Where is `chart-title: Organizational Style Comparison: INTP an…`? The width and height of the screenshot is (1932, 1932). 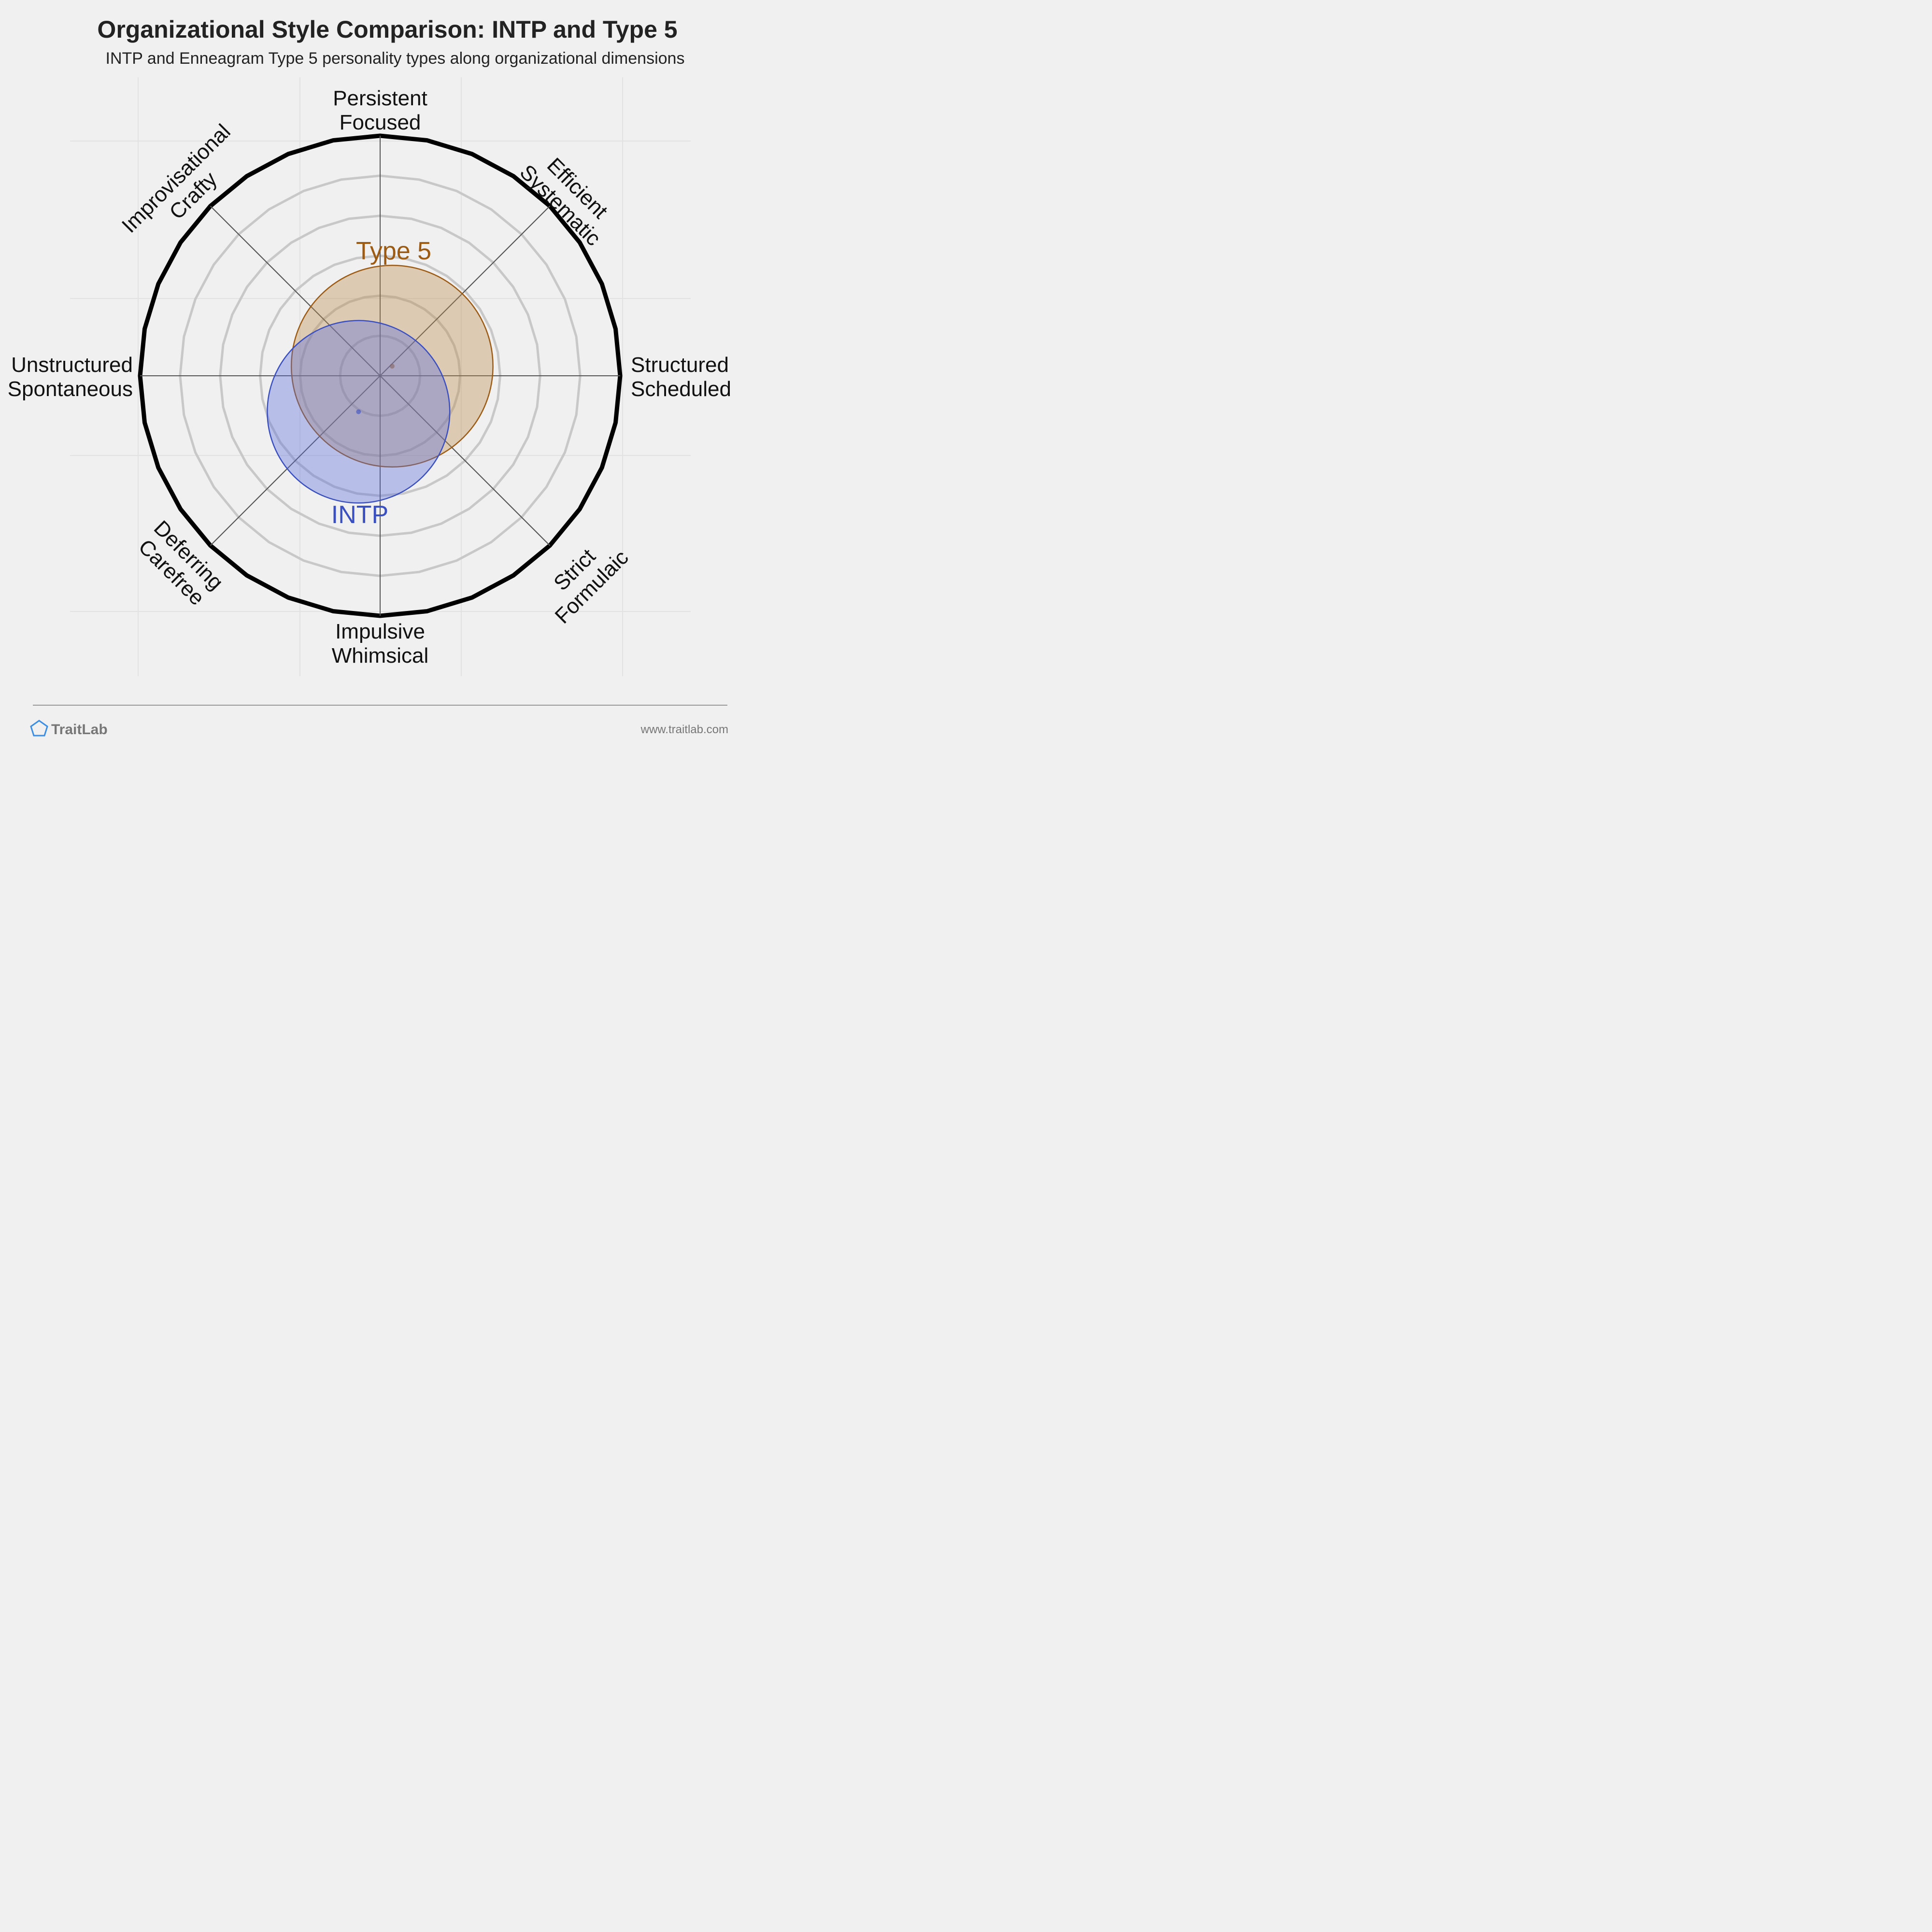 chart-title: Organizational Style Comparison: INTP an… is located at coordinates (387, 29).